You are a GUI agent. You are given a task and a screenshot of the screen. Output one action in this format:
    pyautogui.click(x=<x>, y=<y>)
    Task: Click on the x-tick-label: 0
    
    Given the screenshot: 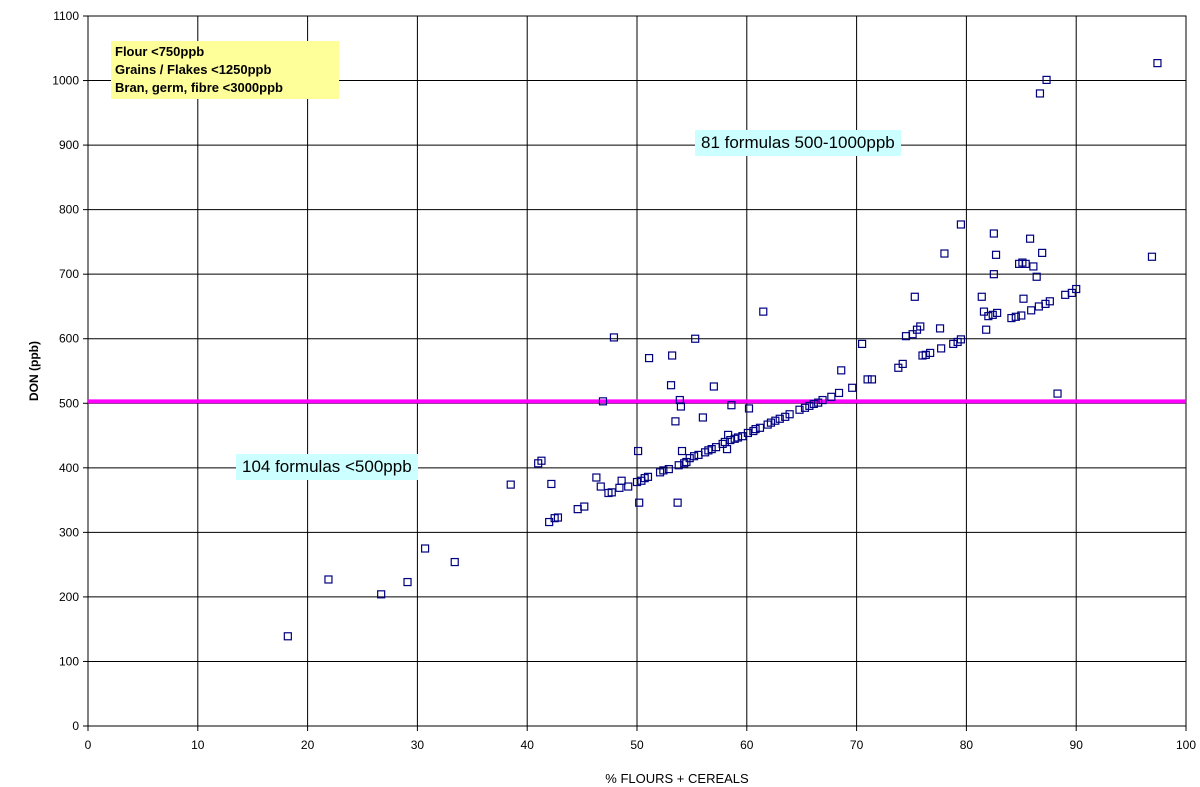 What is the action you would take?
    pyautogui.click(x=88, y=745)
    